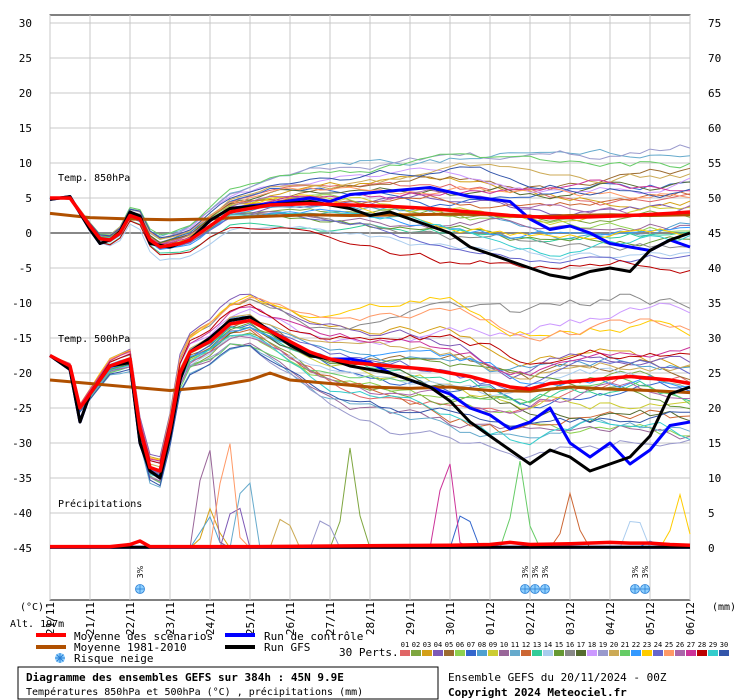  Describe the element at coordinates (610, 618) in the screenshot. I see `x-tick-label: 04/12` at that location.